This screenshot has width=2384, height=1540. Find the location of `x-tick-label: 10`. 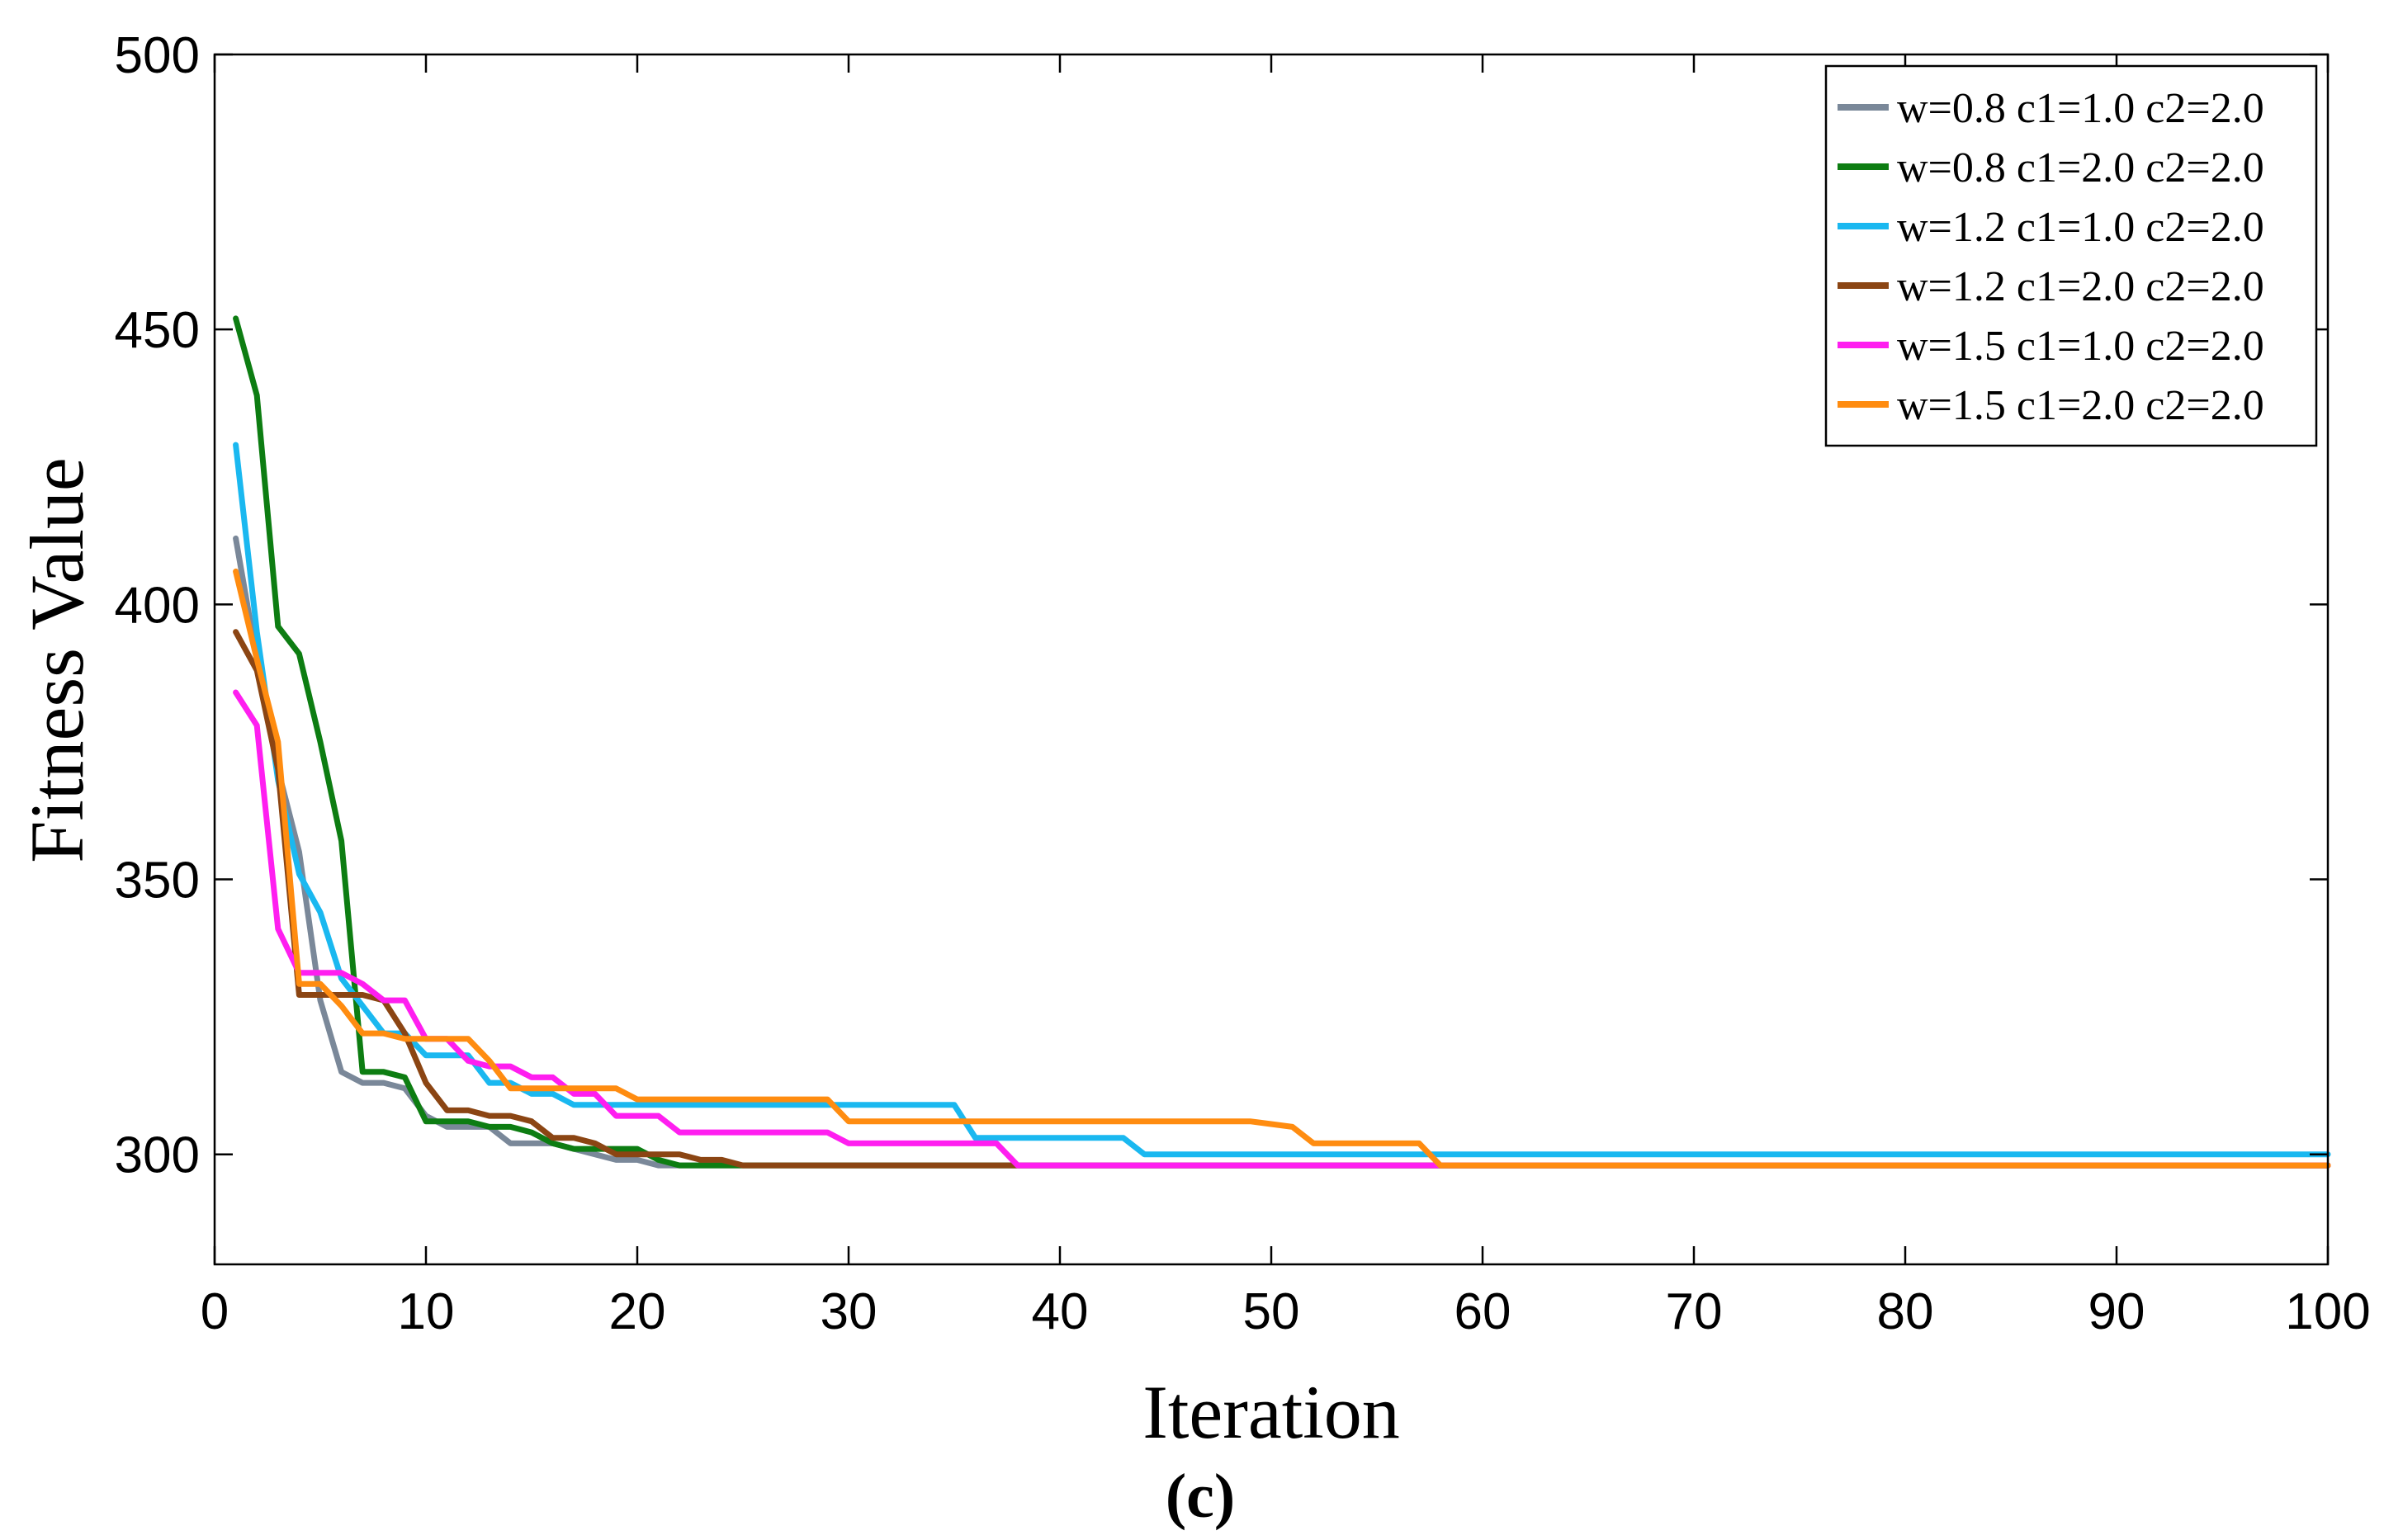

x-tick-label: 10 is located at coordinates (427, 1311).